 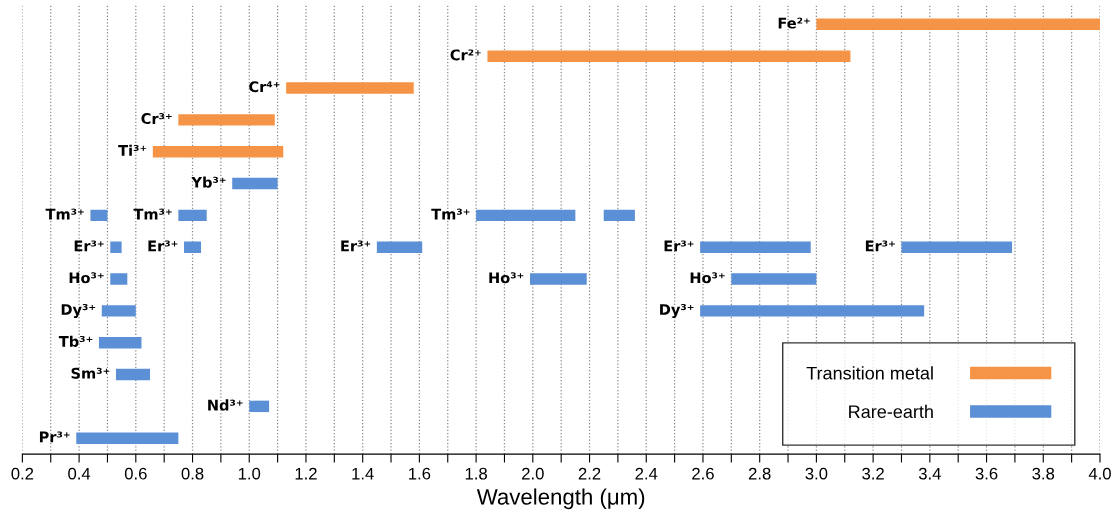 What do you see at coordinates (208, 182) in the screenshot?
I see `data-label: Yb³⁺` at bounding box center [208, 182].